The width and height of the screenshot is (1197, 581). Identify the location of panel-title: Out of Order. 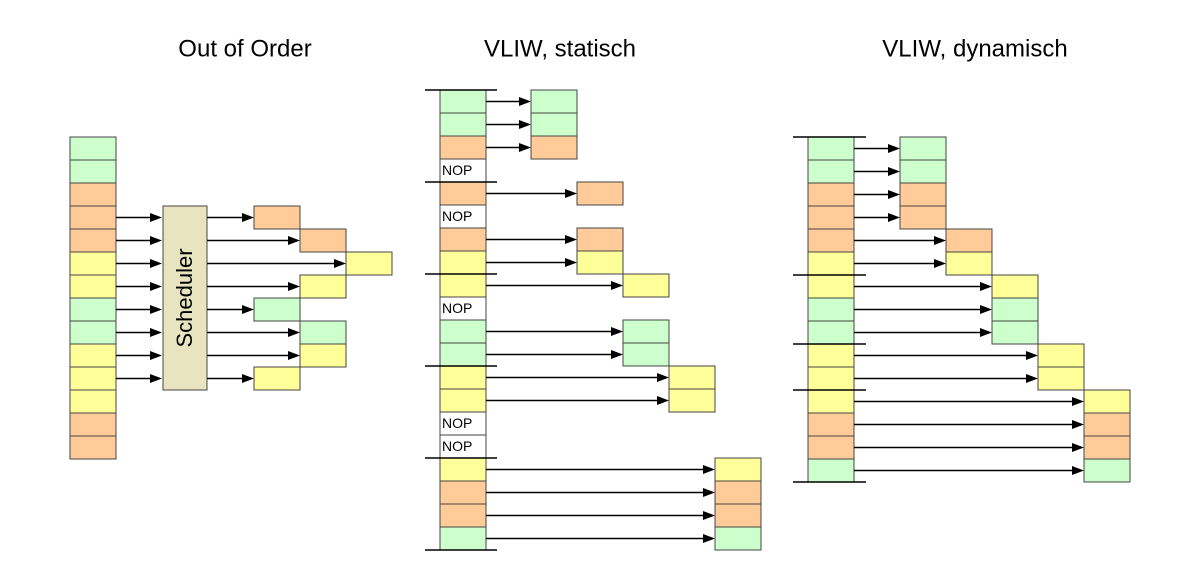
(244, 48).